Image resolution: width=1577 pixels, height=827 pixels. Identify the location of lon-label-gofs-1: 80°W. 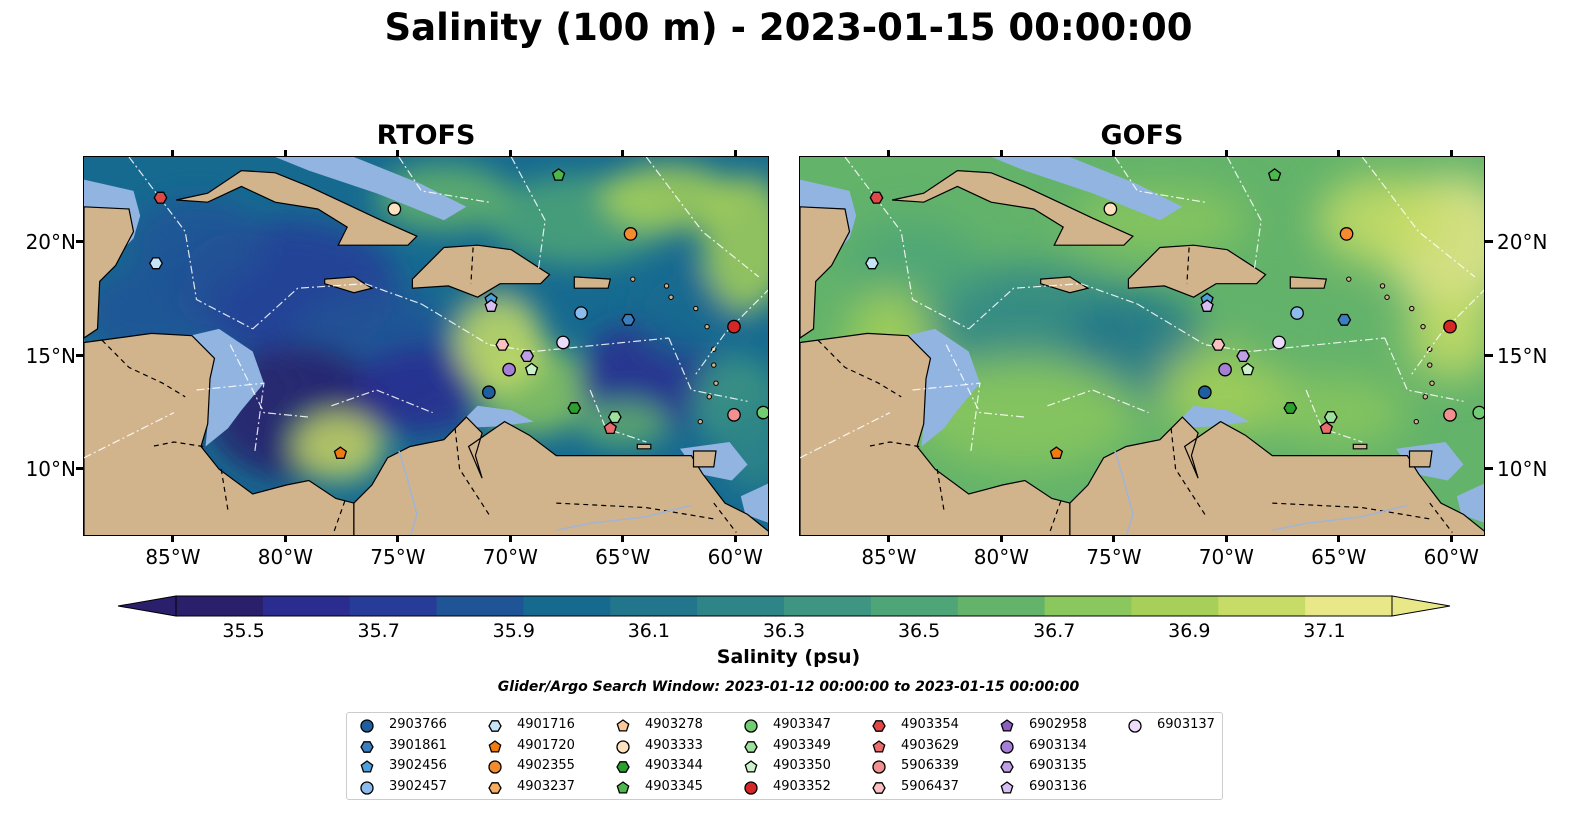
(1001, 557).